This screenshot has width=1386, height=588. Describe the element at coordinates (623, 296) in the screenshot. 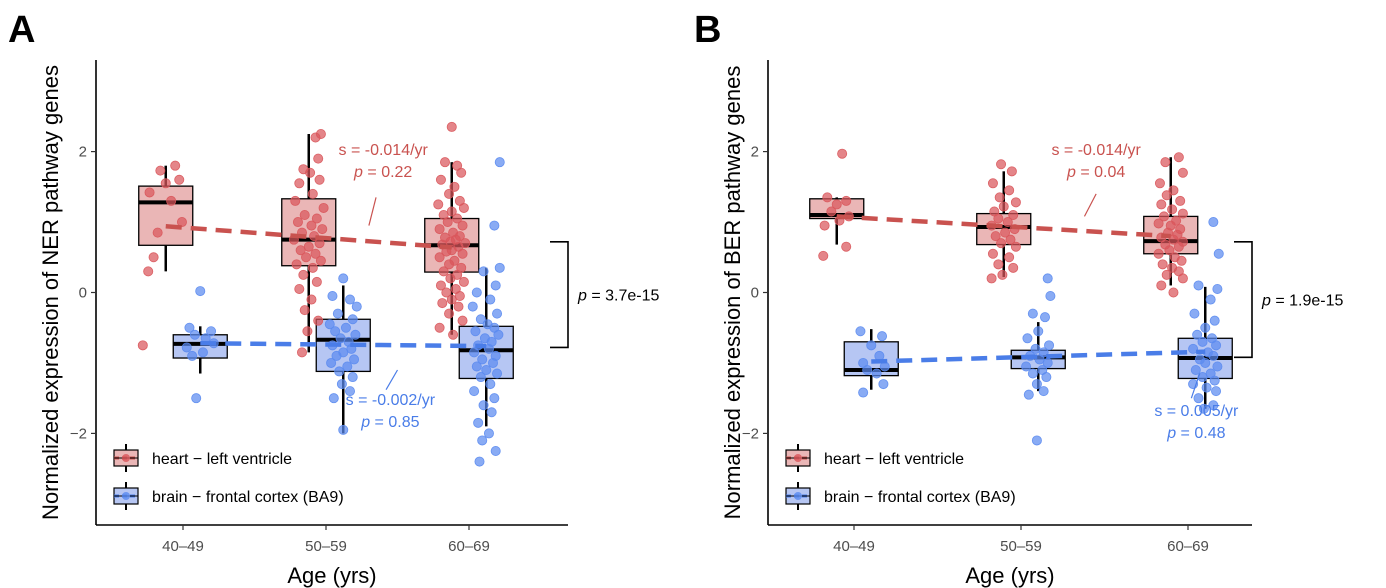

I see `pvalue-value: = 3.7e-15` at that location.